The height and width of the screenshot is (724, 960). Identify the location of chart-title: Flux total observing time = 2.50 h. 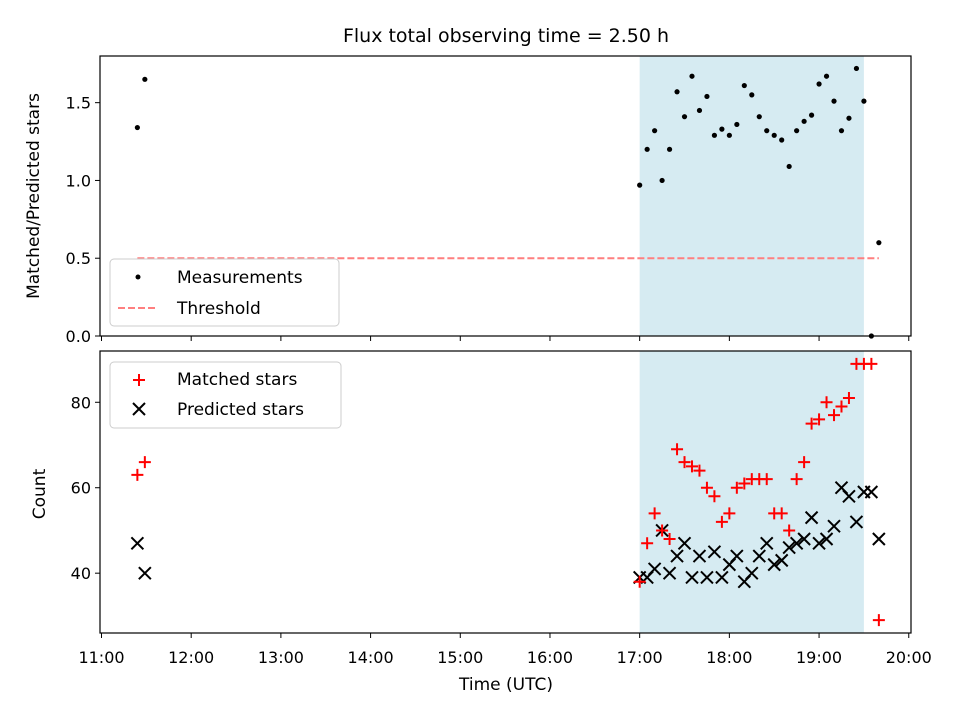
(506, 36).